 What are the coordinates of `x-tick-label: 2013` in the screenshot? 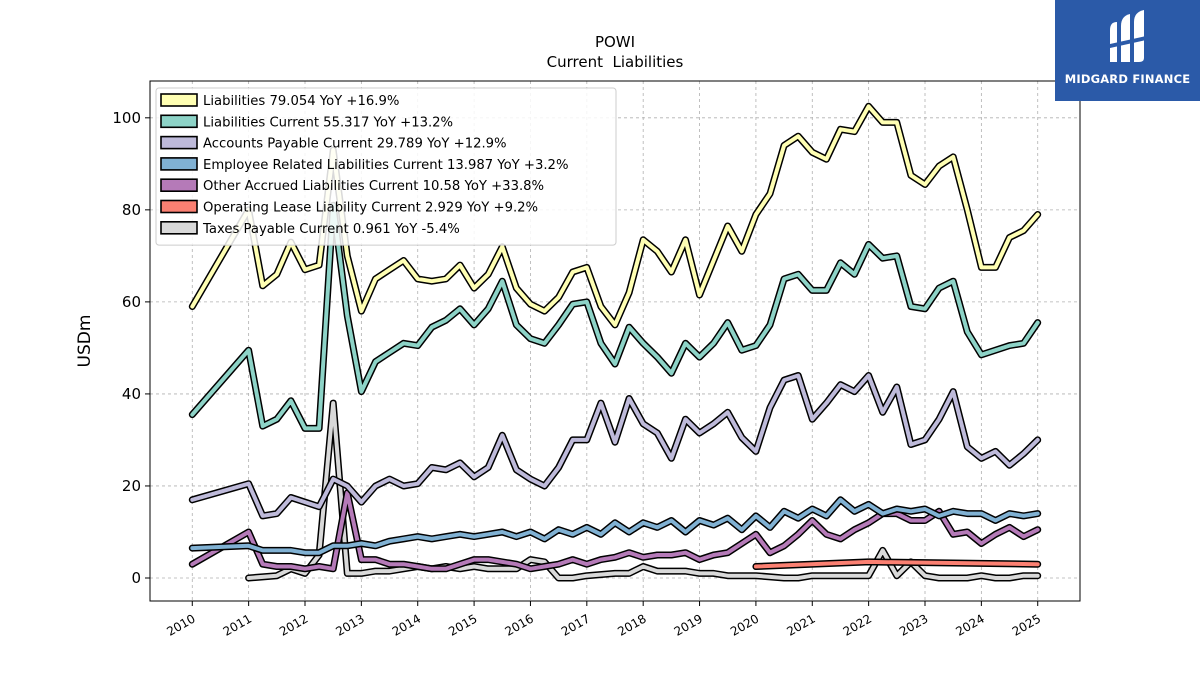 It's located at (349, 624).